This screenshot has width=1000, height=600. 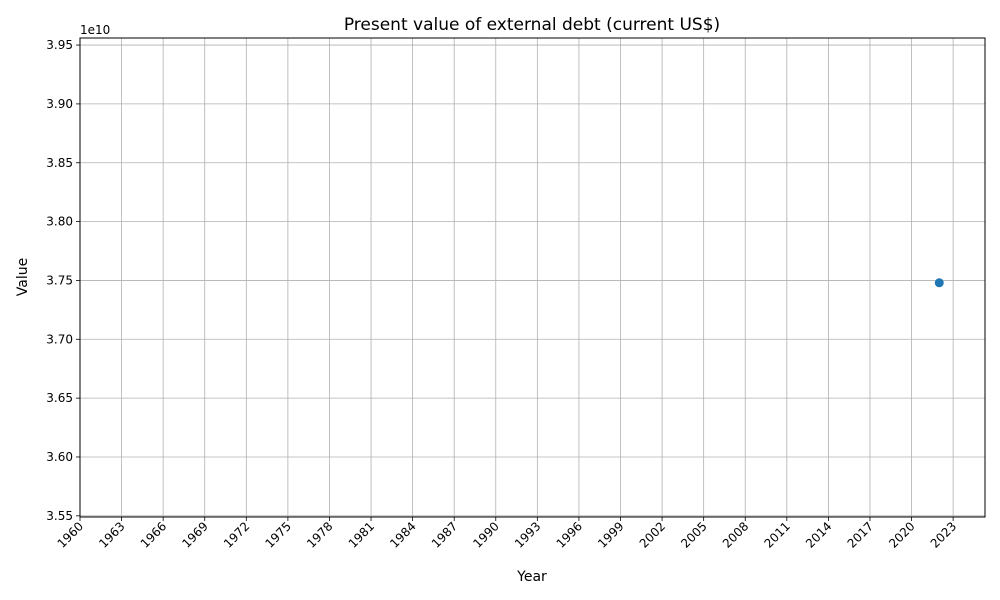 What do you see at coordinates (569, 534) in the screenshot?
I see `x-tick-label: 1996` at bounding box center [569, 534].